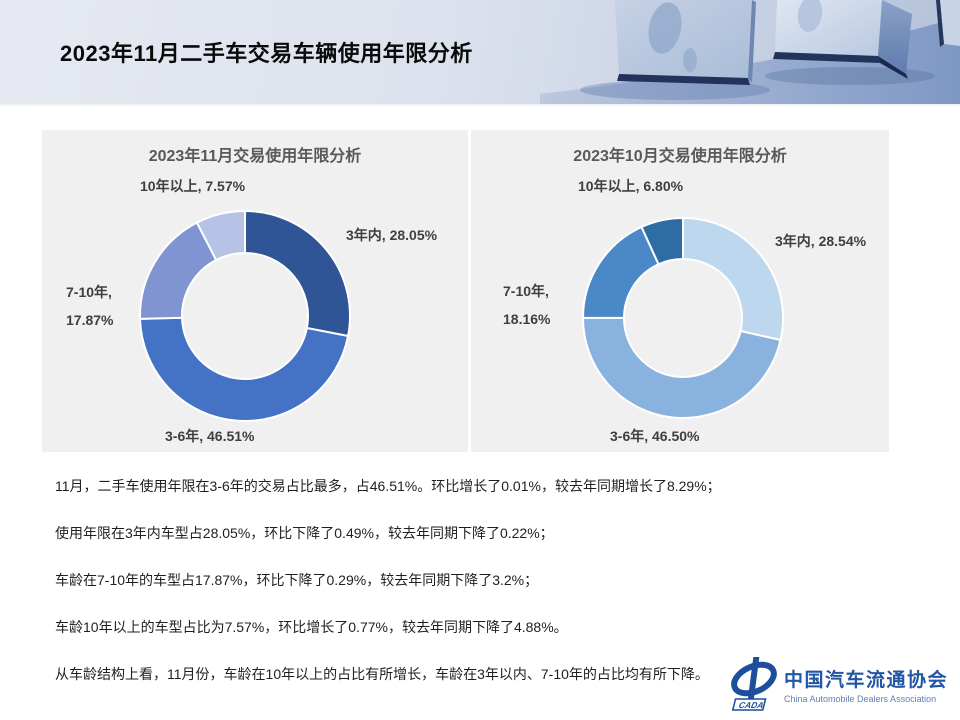 This screenshot has height=720, width=960. I want to click on page-title: 2023年11月二手车交易车辆使用年限分析, so click(266, 53).